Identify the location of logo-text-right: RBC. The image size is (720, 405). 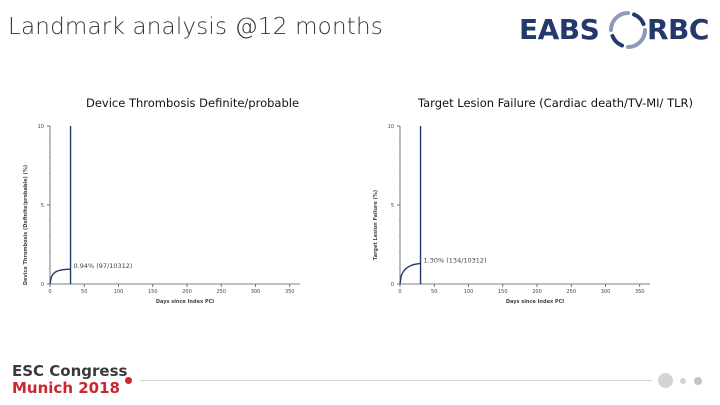
(678, 29).